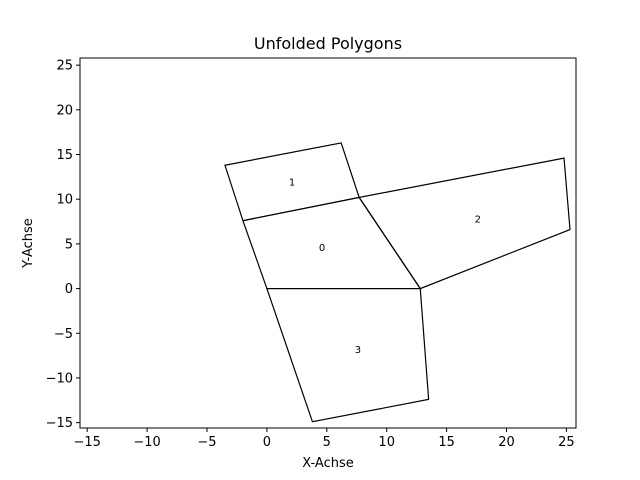 This screenshot has width=640, height=480. Describe the element at coordinates (64, 110) in the screenshot. I see `y-tick-label: 20` at that location.